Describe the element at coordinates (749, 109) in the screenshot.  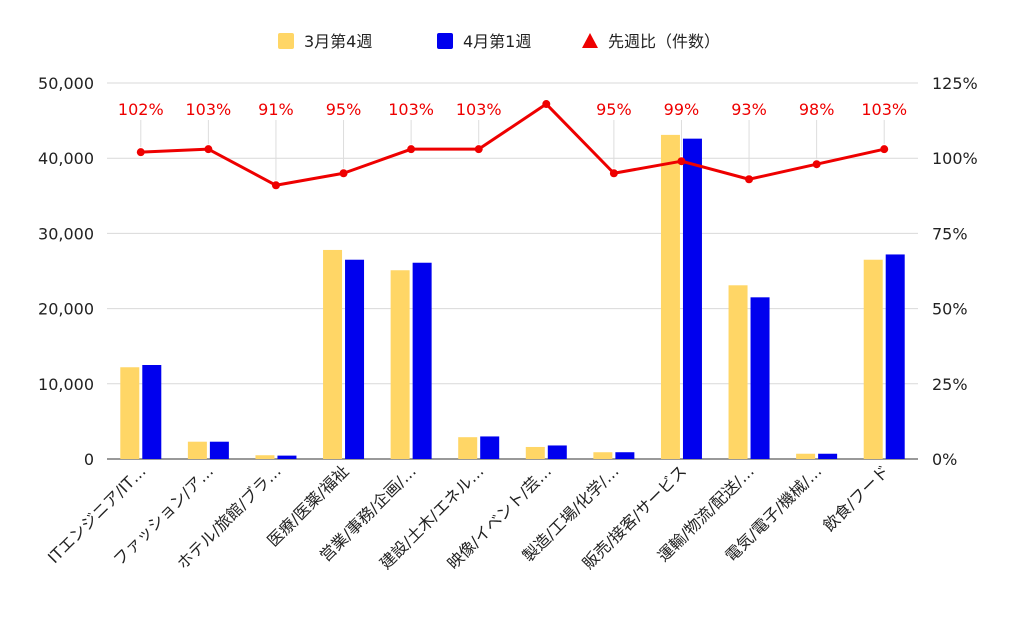
I see `data-label: 93%` at that location.